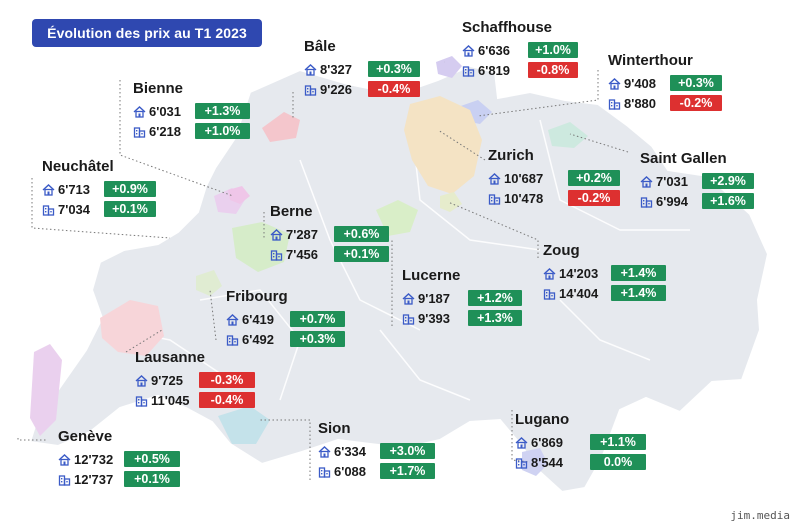 This screenshot has height=530, width=800. I want to click on region-zurich, so click(443, 145).